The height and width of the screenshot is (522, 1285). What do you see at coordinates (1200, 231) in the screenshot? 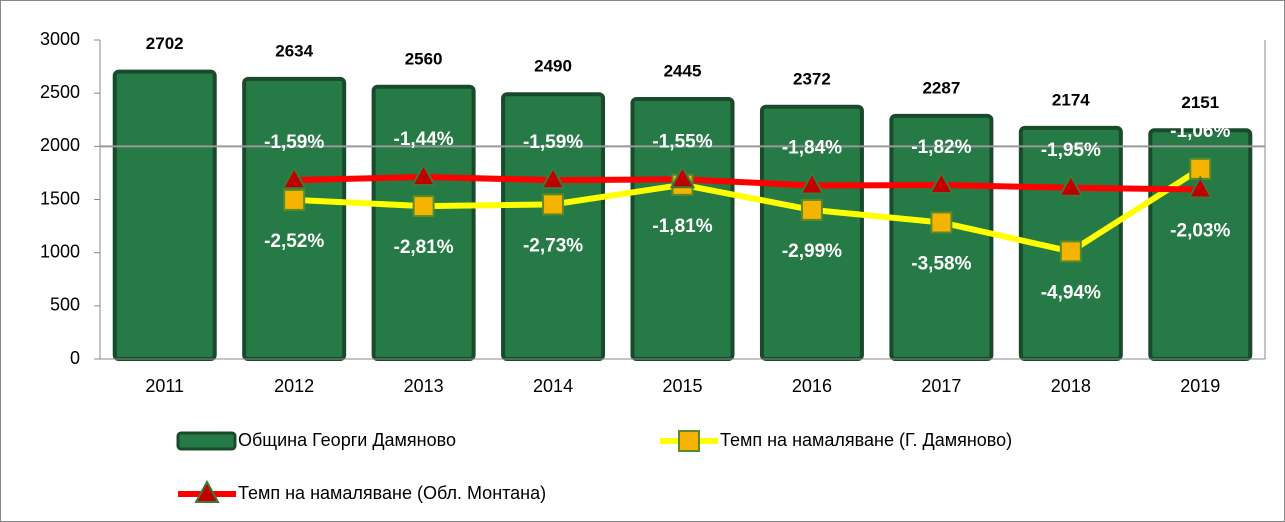
I see `line-value-label: -2,03%` at bounding box center [1200, 231].